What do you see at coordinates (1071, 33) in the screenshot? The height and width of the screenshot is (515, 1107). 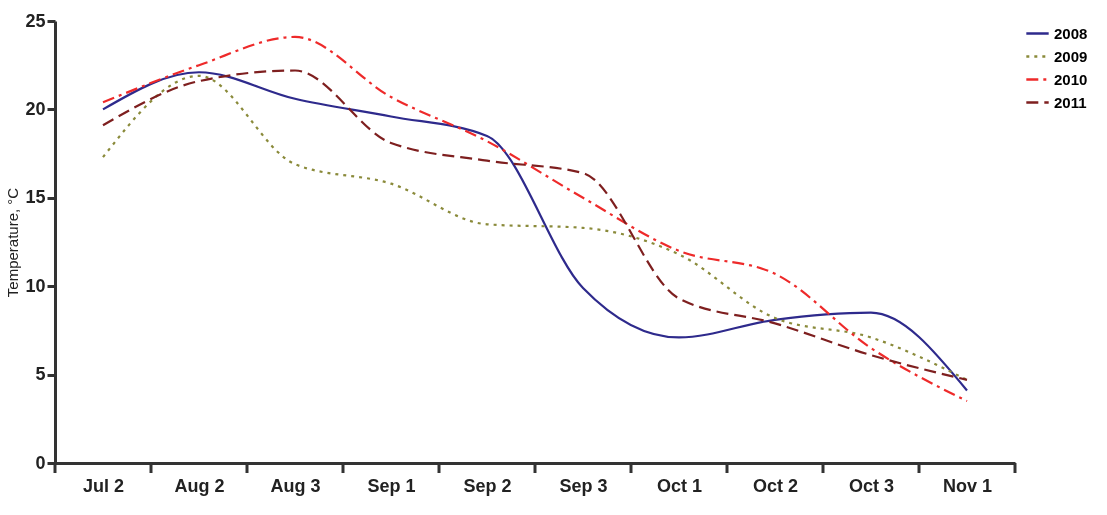 I see `legend-label: 2008` at bounding box center [1071, 33].